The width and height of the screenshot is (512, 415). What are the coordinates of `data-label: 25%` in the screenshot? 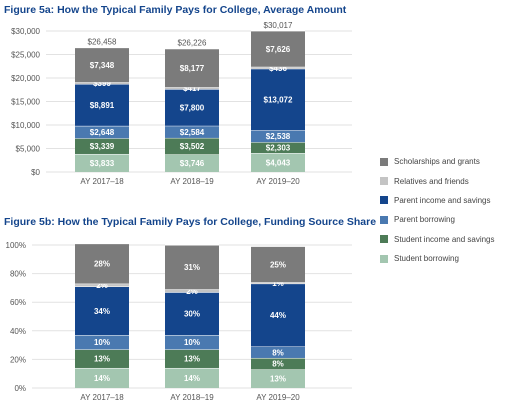 It's located at (278, 264).